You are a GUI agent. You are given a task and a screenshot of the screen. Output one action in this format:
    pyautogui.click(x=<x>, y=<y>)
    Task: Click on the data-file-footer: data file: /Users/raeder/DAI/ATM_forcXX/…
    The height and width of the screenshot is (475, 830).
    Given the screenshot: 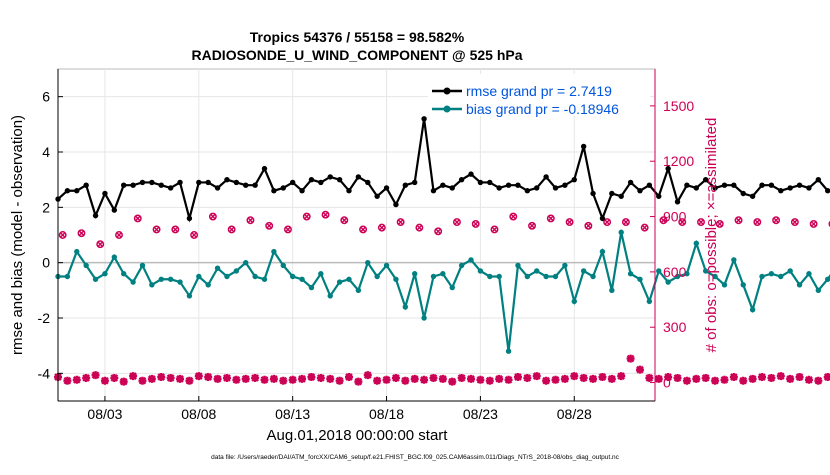 What is the action you would take?
    pyautogui.click(x=415, y=457)
    